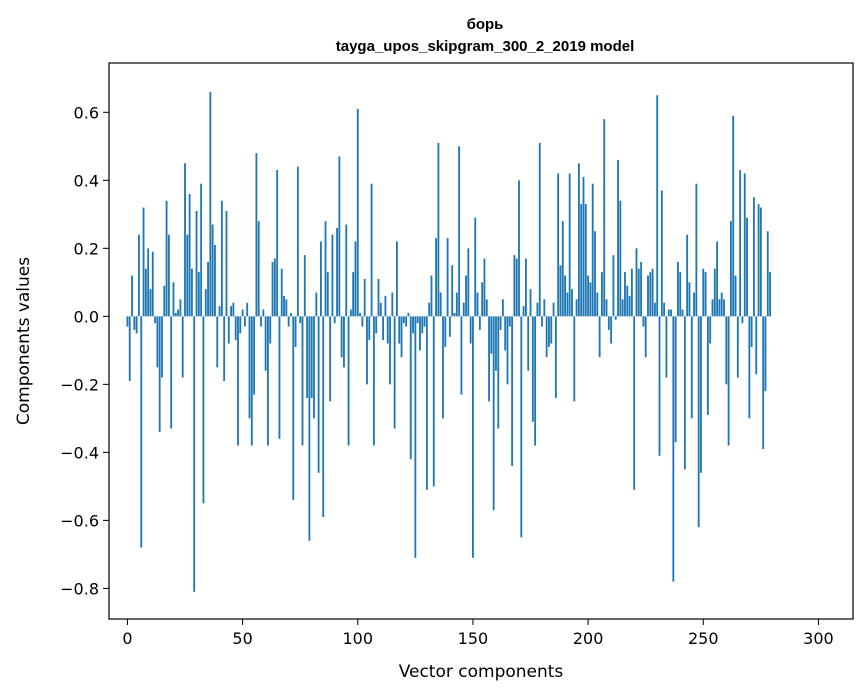 The height and width of the screenshot is (696, 867). What do you see at coordinates (86, 180) in the screenshot?
I see `y-tick-label: 0.4` at bounding box center [86, 180].